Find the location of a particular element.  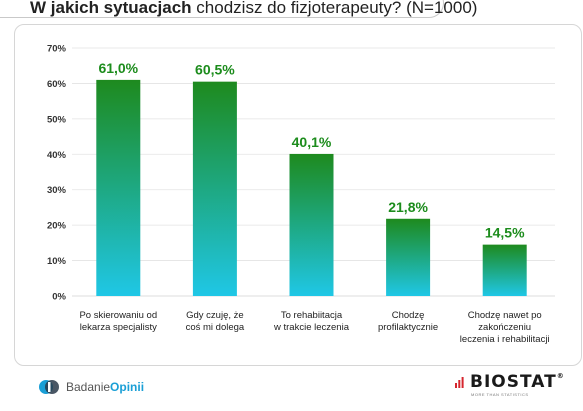

logo-left-strong: Opinii is located at coordinates (127, 387).